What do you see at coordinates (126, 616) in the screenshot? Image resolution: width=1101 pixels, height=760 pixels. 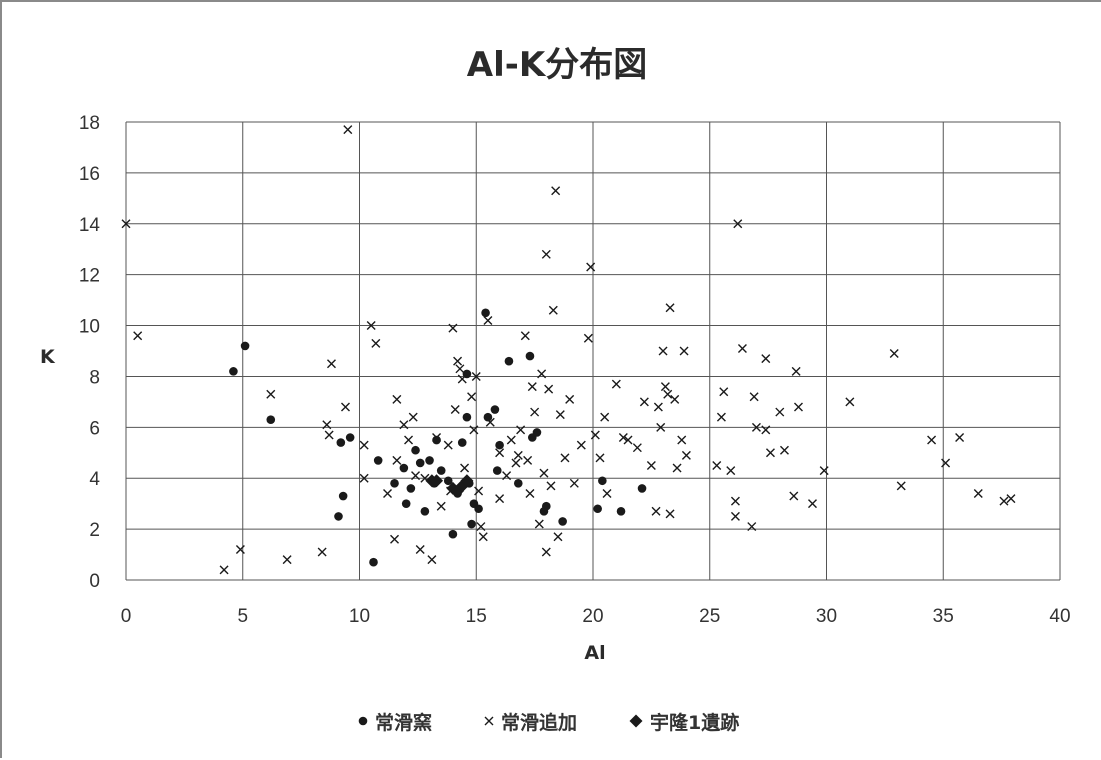 I see `x-tick-label-0: 0` at bounding box center [126, 616].